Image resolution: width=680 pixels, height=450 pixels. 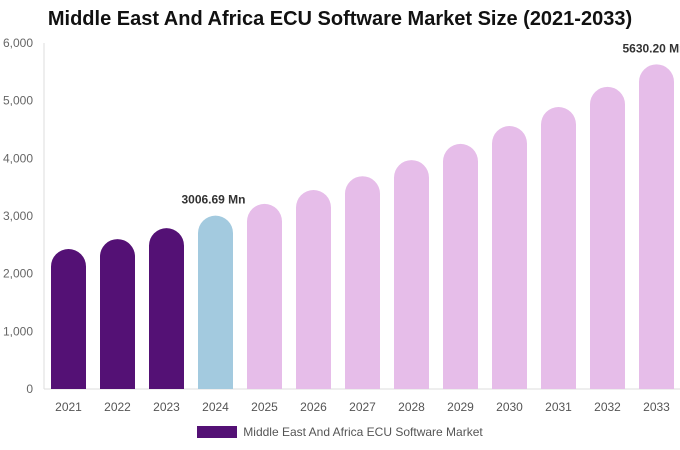 I want to click on data-label-2033: 5630.20 Mn, so click(x=651, y=48).